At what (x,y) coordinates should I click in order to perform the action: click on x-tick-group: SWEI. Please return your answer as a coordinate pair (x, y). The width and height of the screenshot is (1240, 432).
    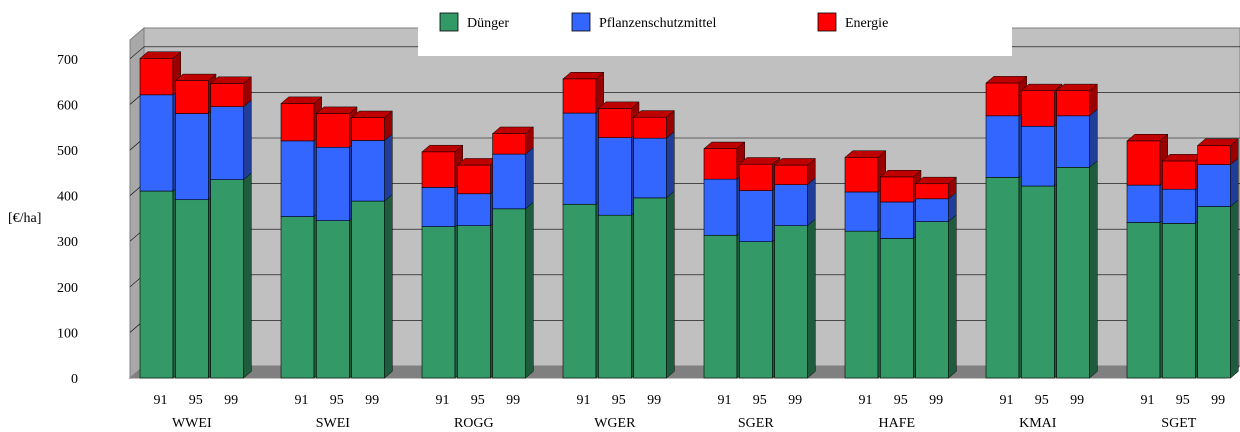
    Looking at the image, I should click on (333, 423).